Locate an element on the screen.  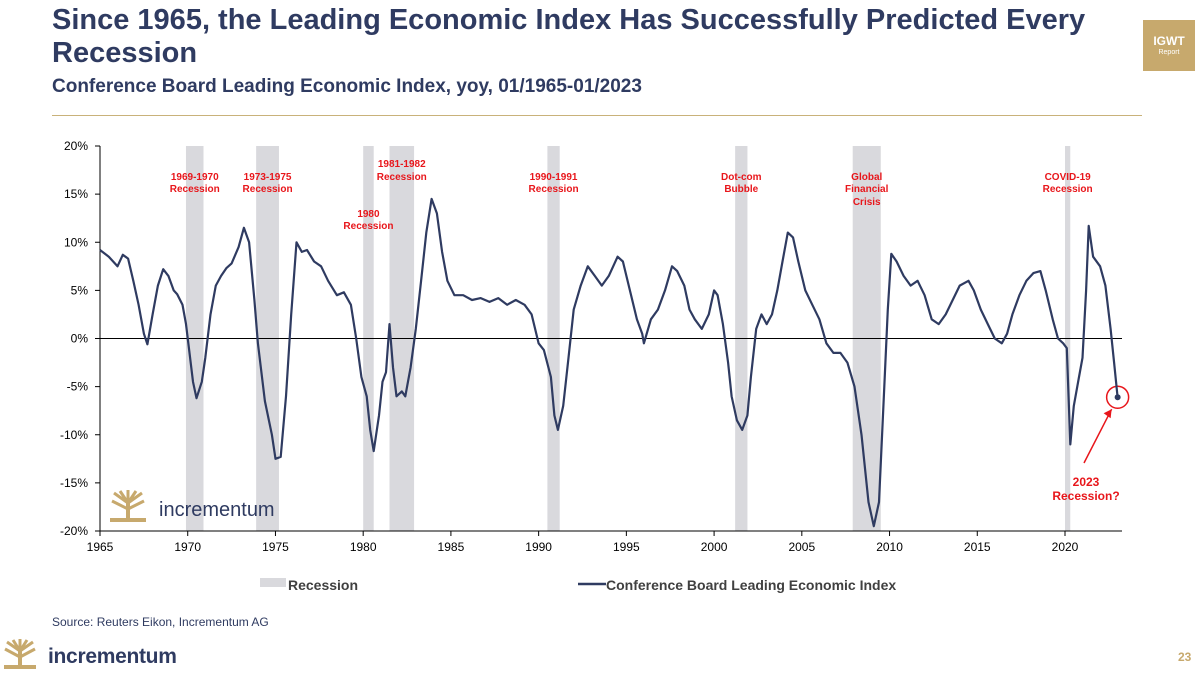
x-tick-label: 1985 is located at coordinates (451, 547).